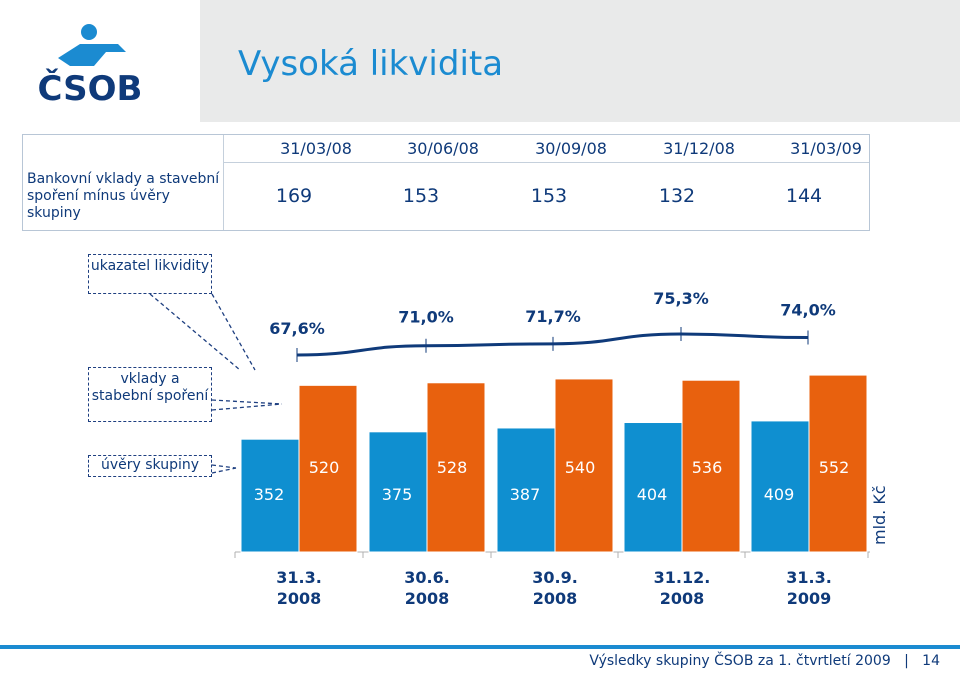 The width and height of the screenshot is (960, 680). What do you see at coordinates (546, 162) in the screenshot?
I see `table-divider-horizontal` at bounding box center [546, 162].